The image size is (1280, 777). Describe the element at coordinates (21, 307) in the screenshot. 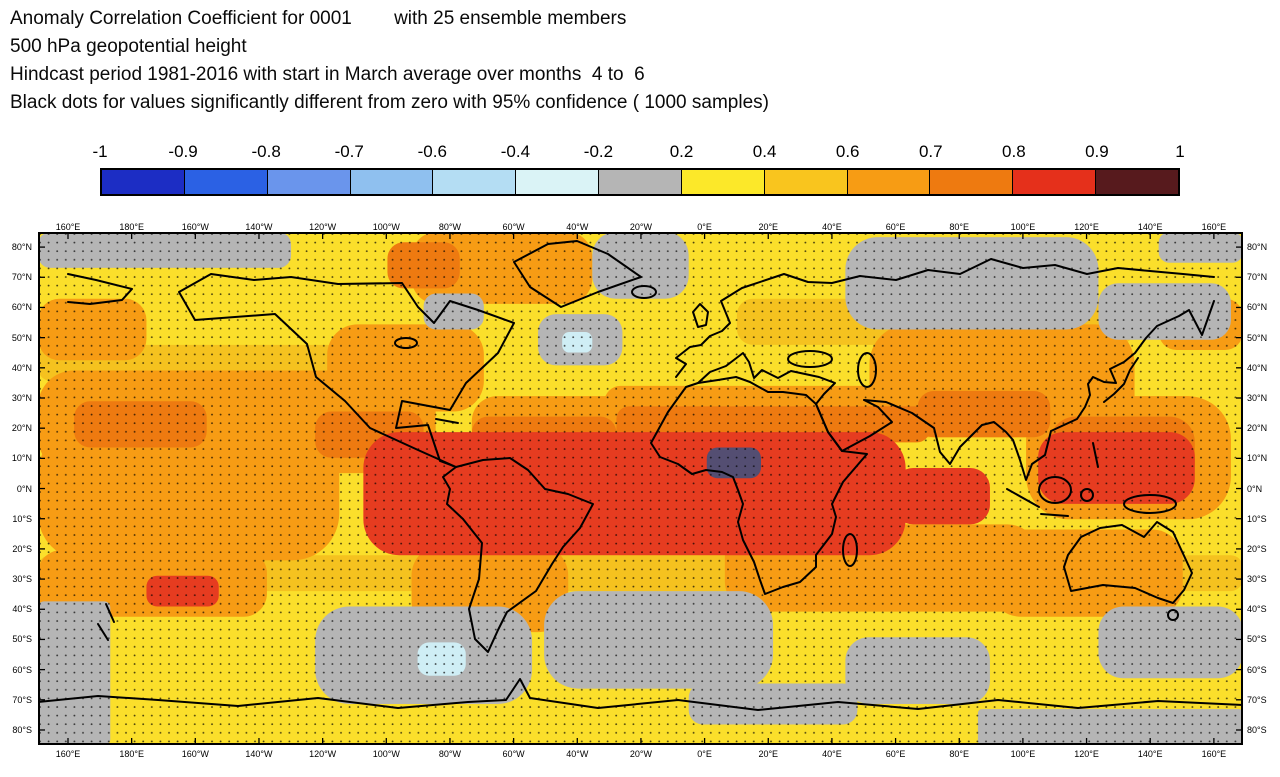

I see `lat-label: 60°N` at that location.